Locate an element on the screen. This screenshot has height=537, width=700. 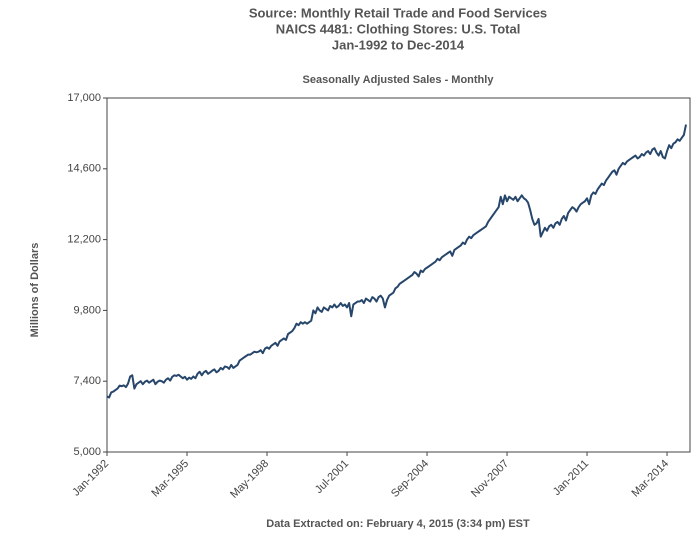
chart-subtitle: Seasonally Adjusted Sales - Monthly is located at coordinates (399, 80).